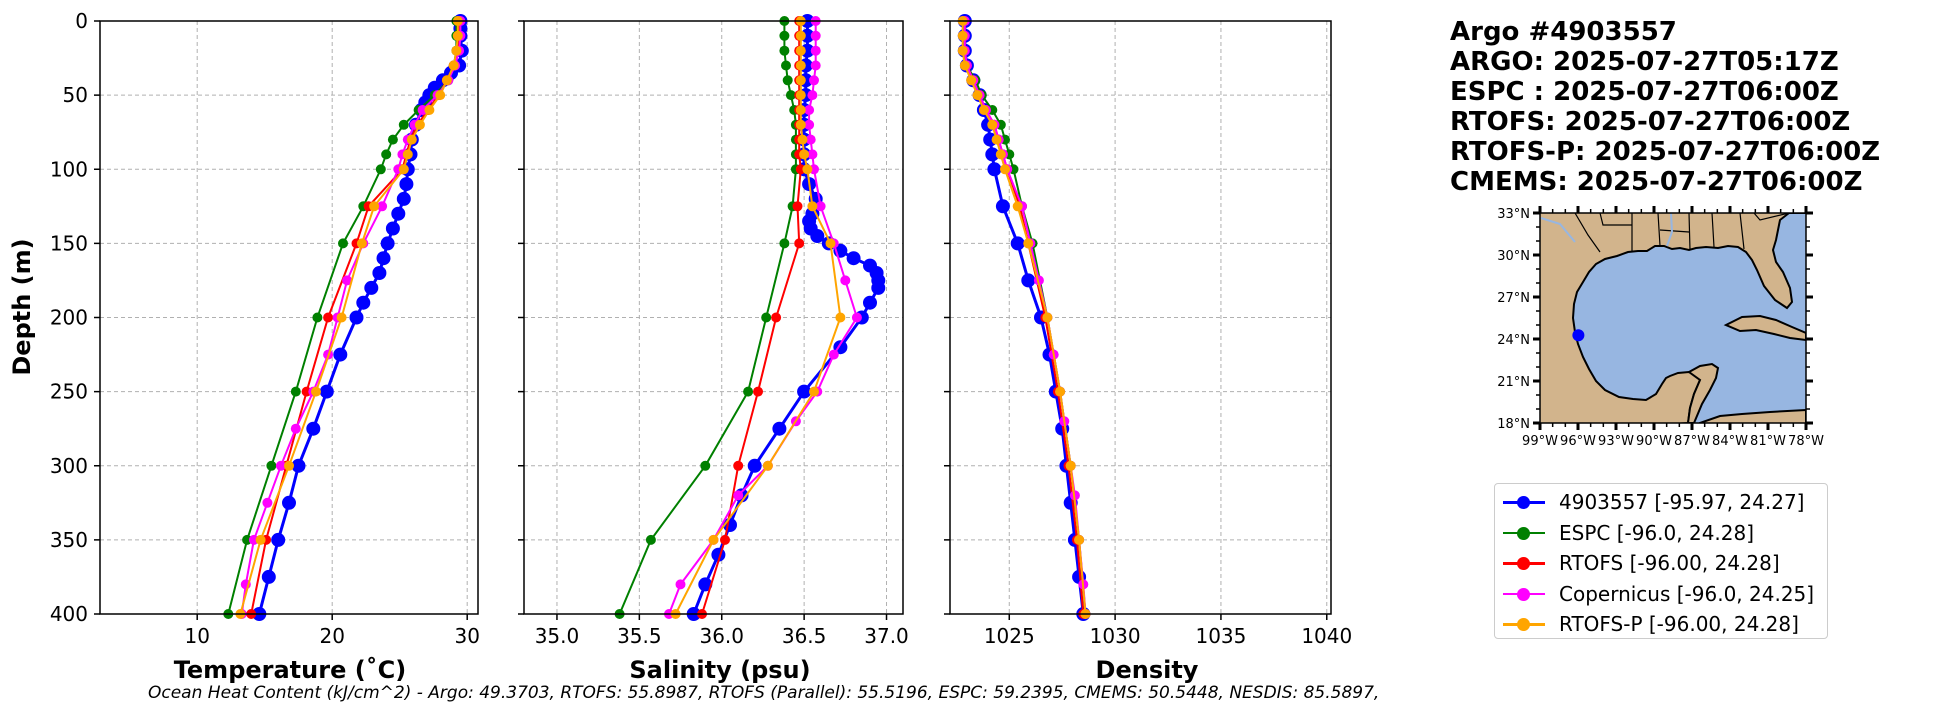 This screenshot has height=712, width=1949. What do you see at coordinates (1679, 624) in the screenshot?
I see `legend-label-rtofs-p: RTOFS-P [-96.00, 24.28]` at bounding box center [1679, 624].